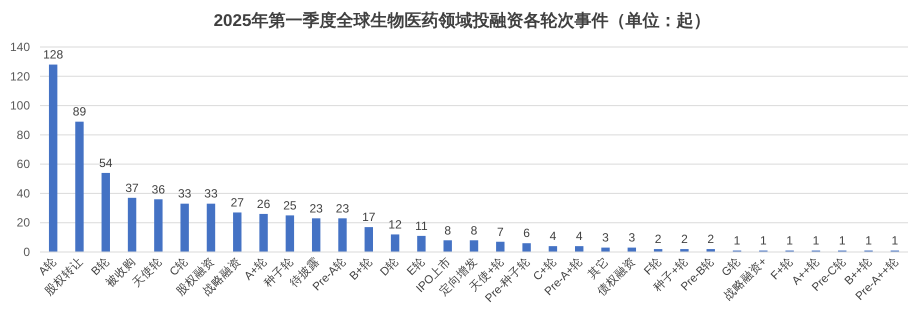 The height and width of the screenshot is (324, 924). I want to click on y-tick-label: 120, so click(20, 76).